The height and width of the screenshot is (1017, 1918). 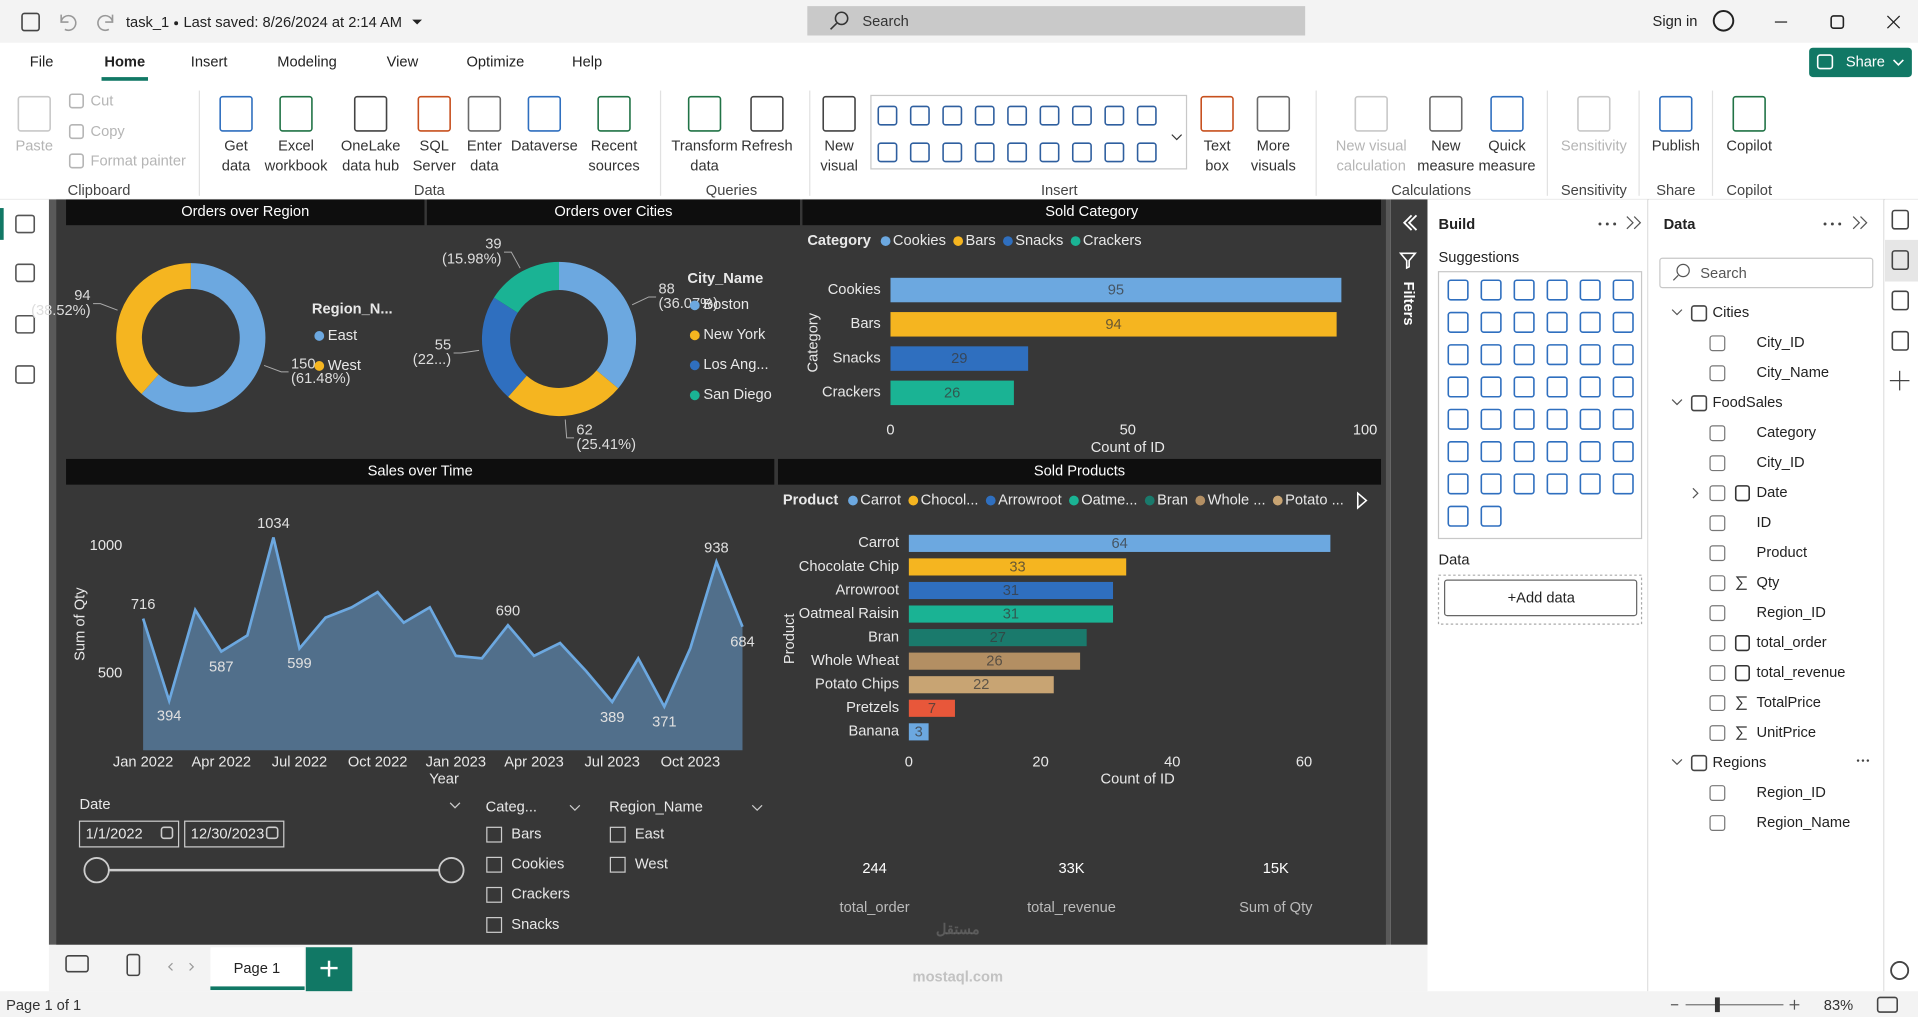 I want to click on ribbon-button: Transform, so click(x=704, y=147).